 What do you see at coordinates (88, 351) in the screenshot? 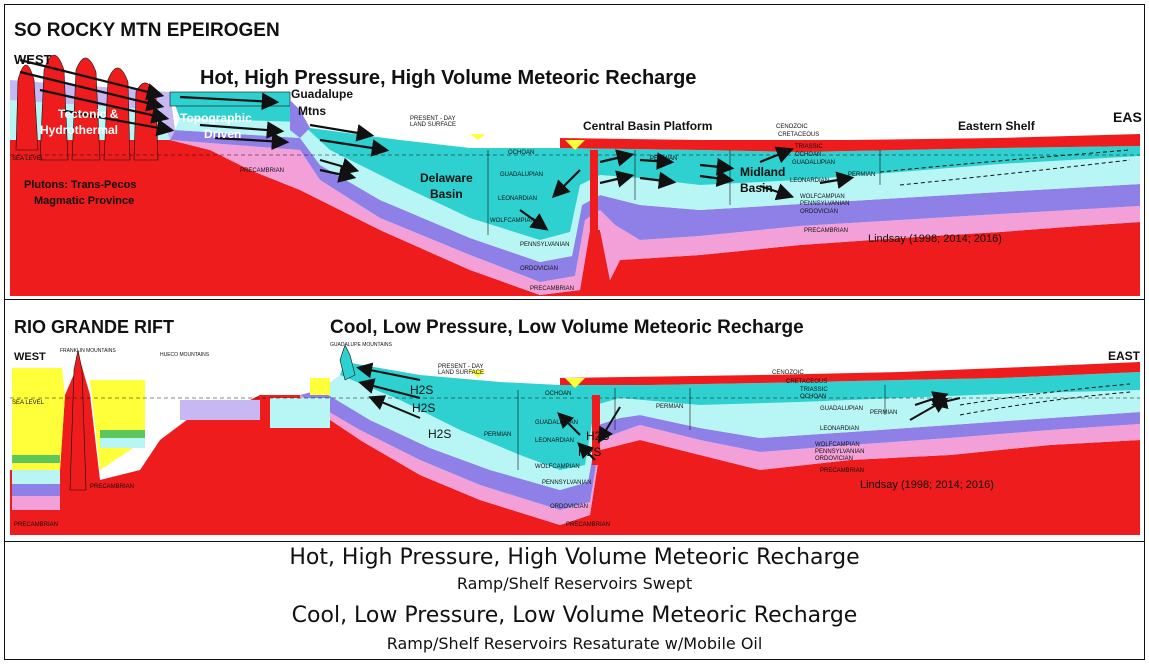
I see `franklin-label: FRANKLIN MOUNTAINS` at bounding box center [88, 351].